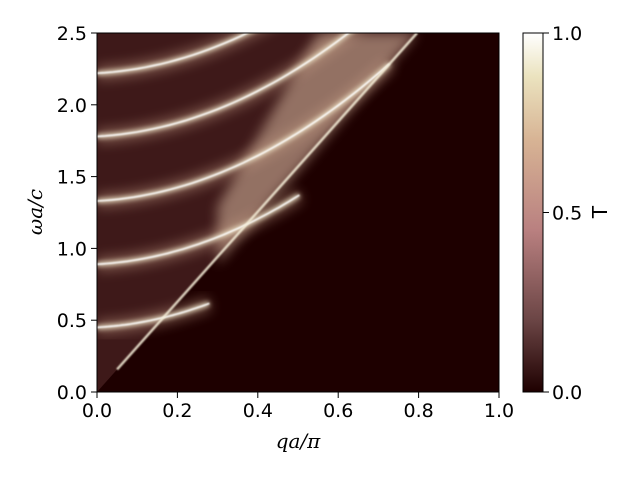  What do you see at coordinates (533, 212) in the screenshot?
I see `colorbar-gradient` at bounding box center [533, 212].